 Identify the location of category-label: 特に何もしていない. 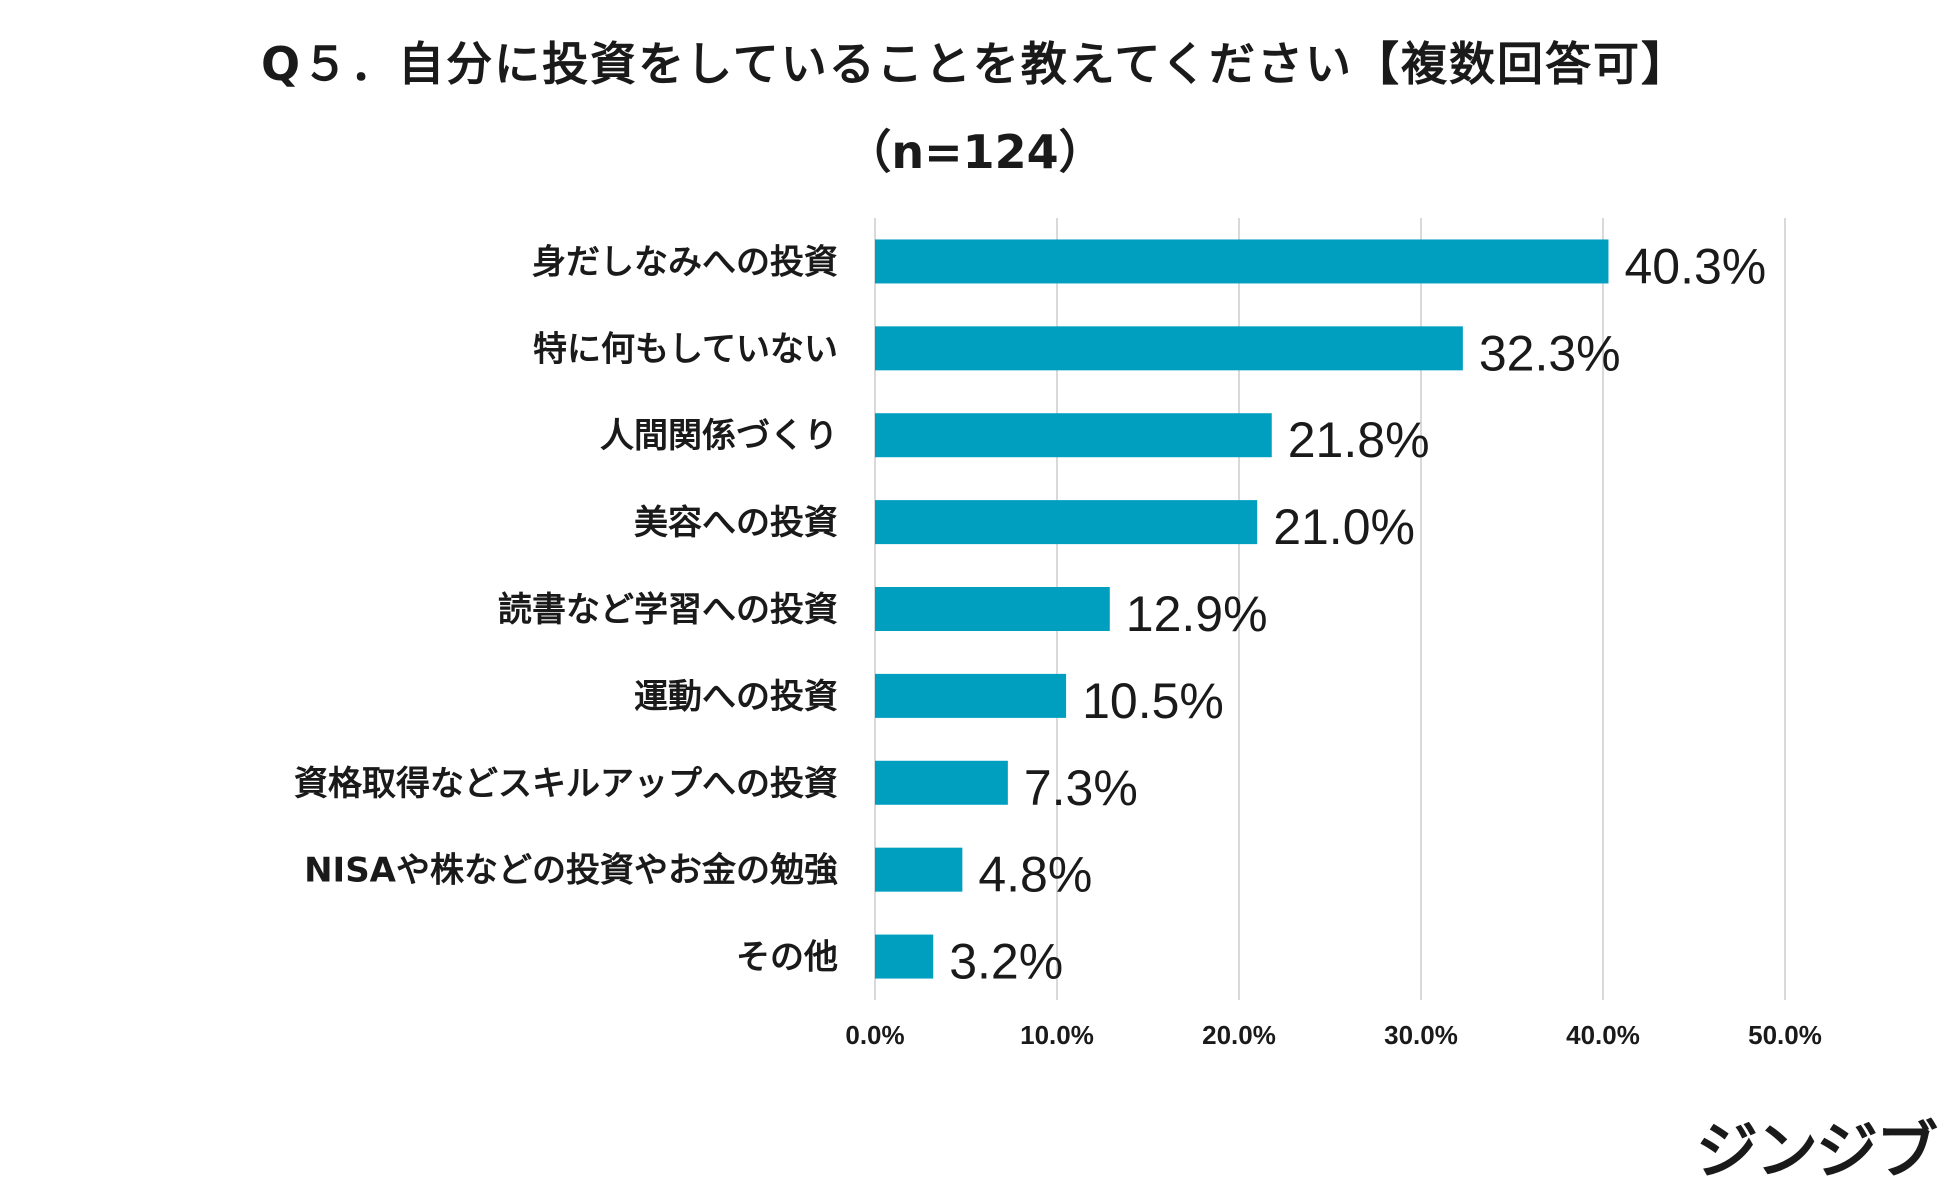
(685, 349).